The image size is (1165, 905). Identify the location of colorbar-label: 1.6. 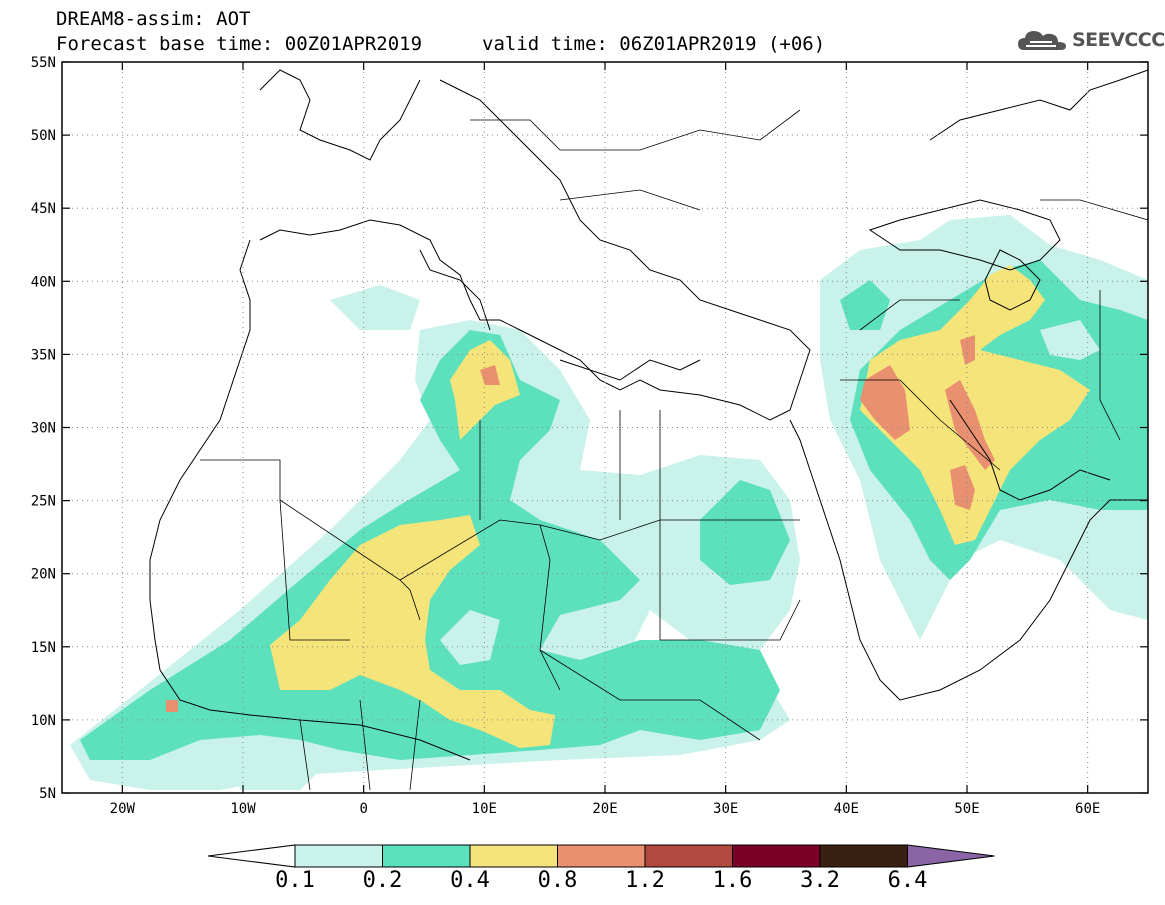
(733, 880).